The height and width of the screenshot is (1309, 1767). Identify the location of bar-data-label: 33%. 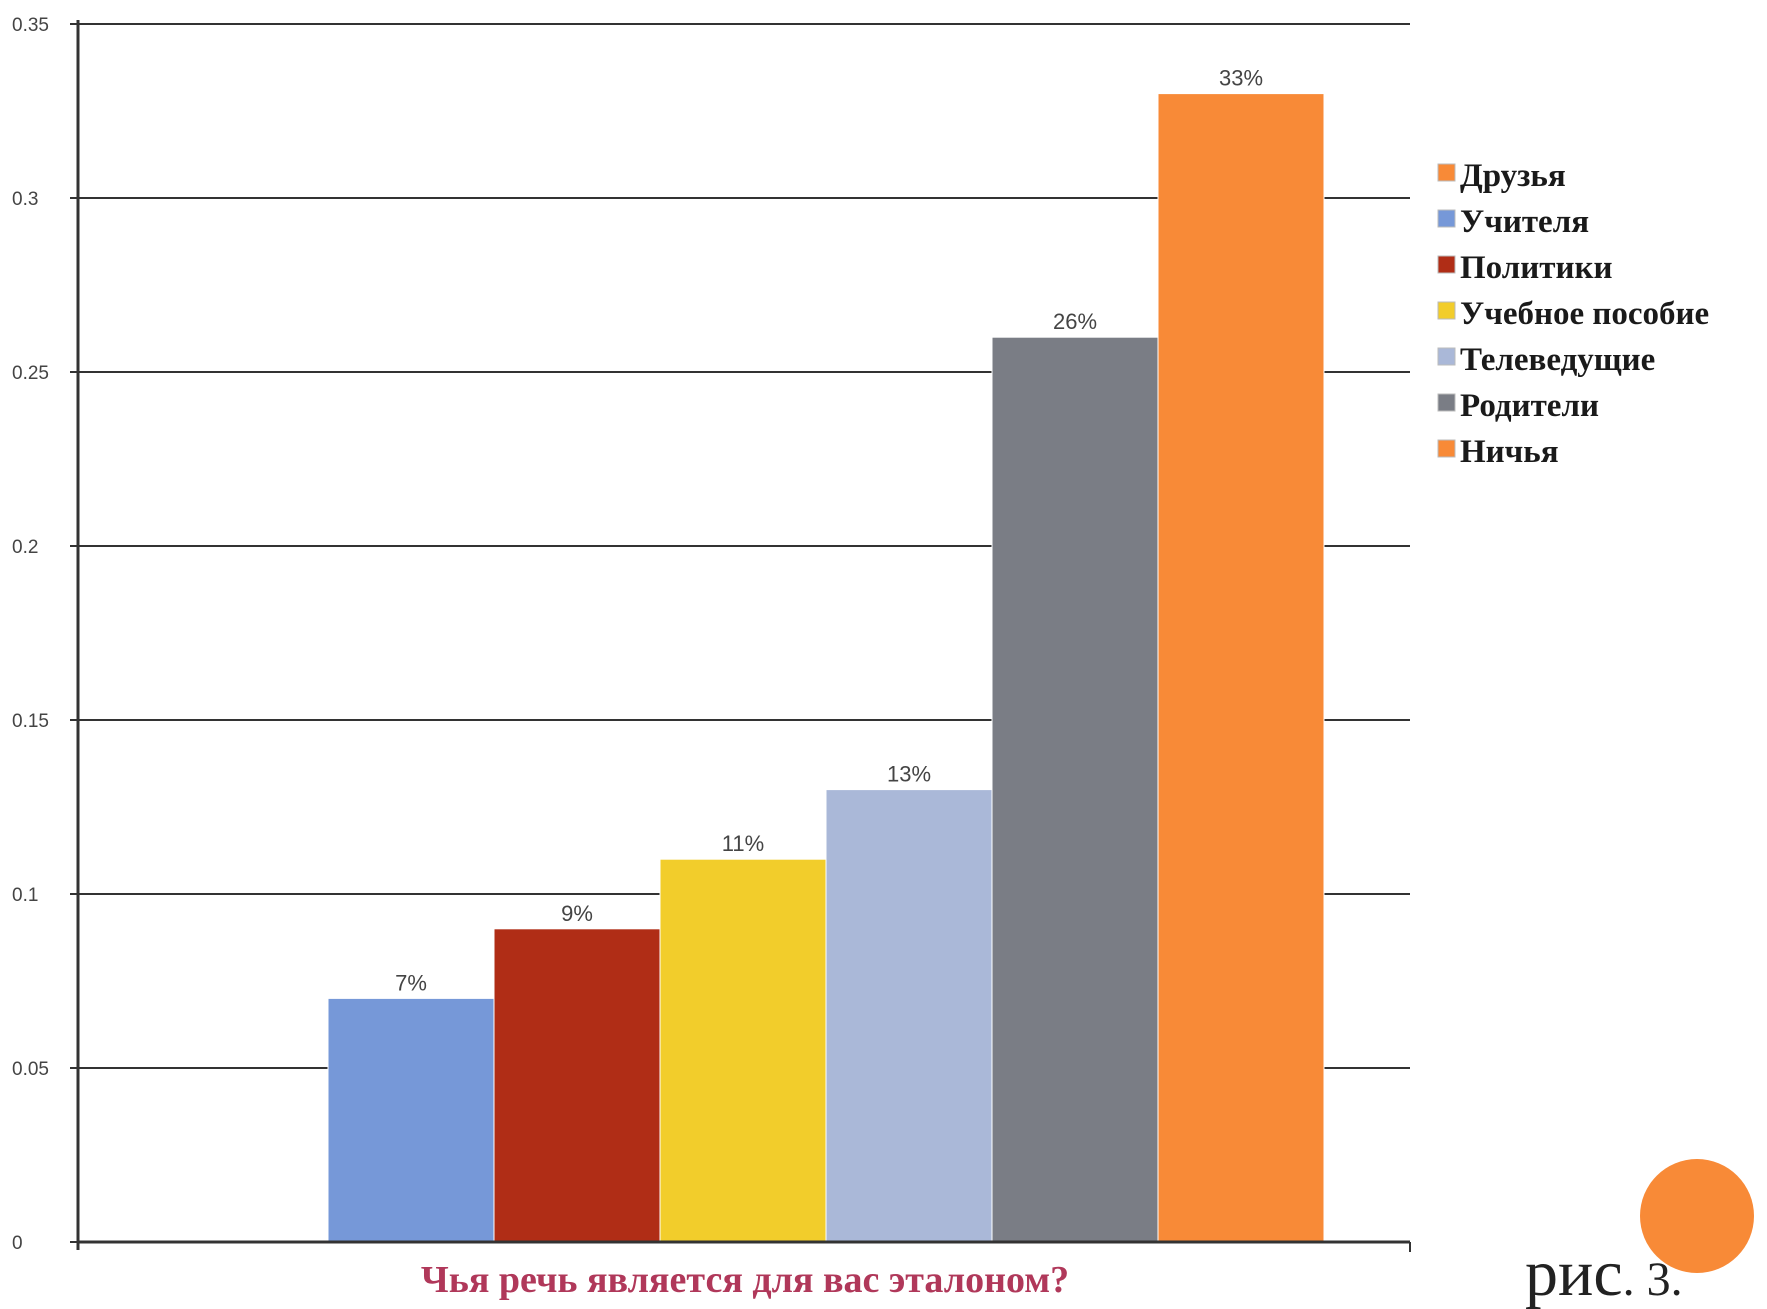
(1241, 78).